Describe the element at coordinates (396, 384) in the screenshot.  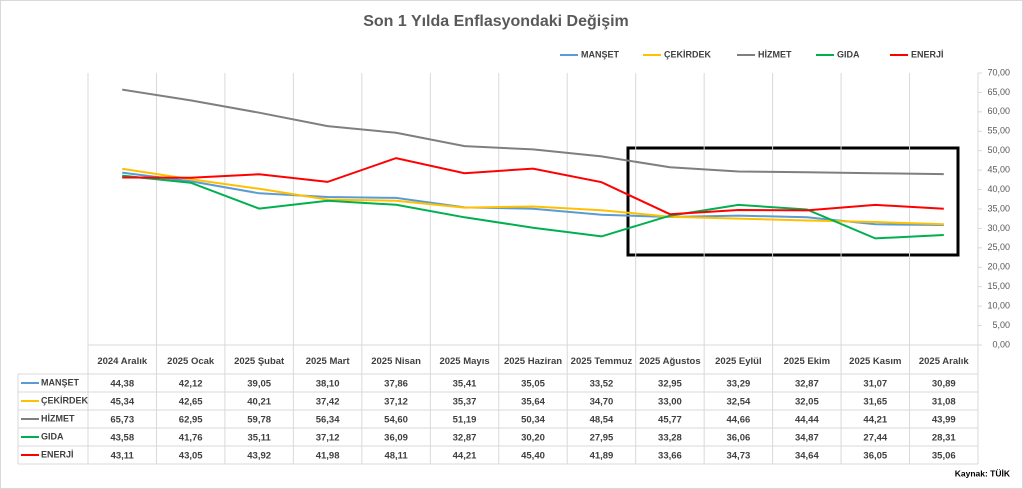
I see `table-cell: 37,86` at that location.